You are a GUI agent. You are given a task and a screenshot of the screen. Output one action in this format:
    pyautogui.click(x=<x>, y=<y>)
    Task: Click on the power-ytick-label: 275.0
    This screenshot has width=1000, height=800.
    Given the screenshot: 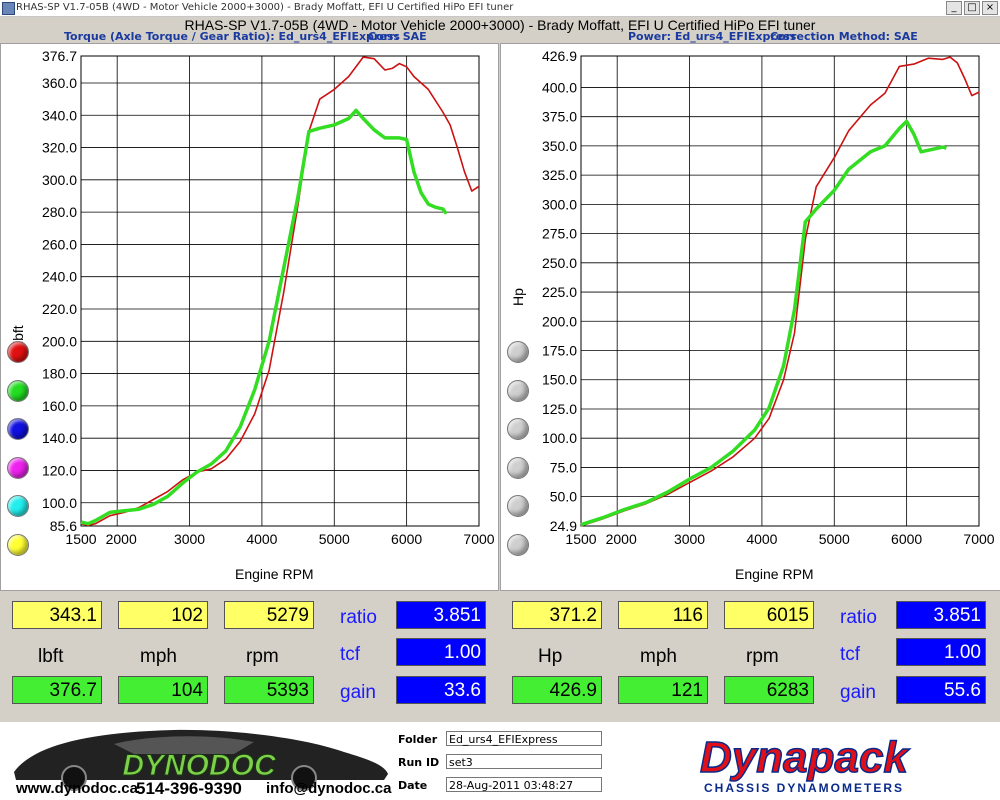 What is the action you would take?
    pyautogui.click(x=559, y=234)
    